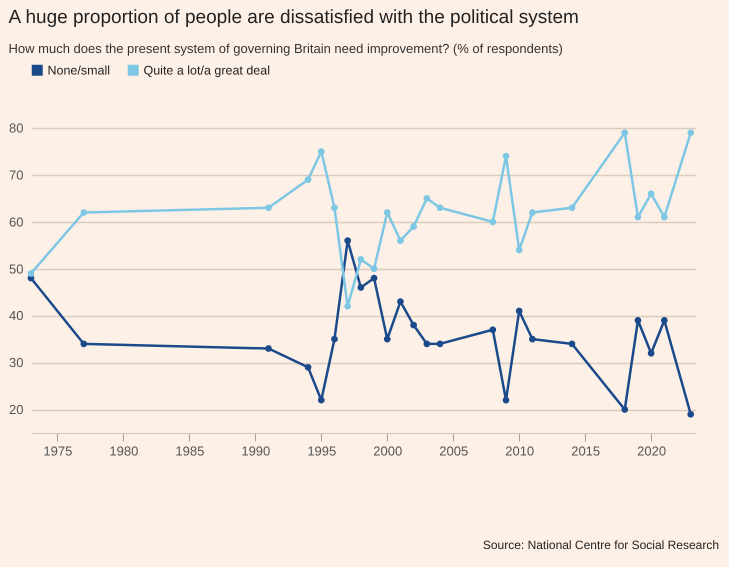 The width and height of the screenshot is (729, 567). Describe the element at coordinates (651, 451) in the screenshot. I see `x-tick-label: 2020` at that location.